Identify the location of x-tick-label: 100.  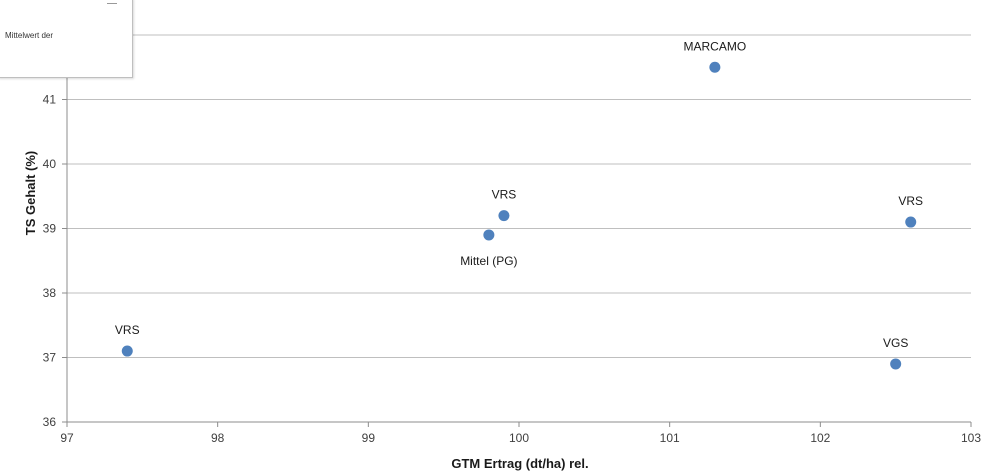
(519, 438).